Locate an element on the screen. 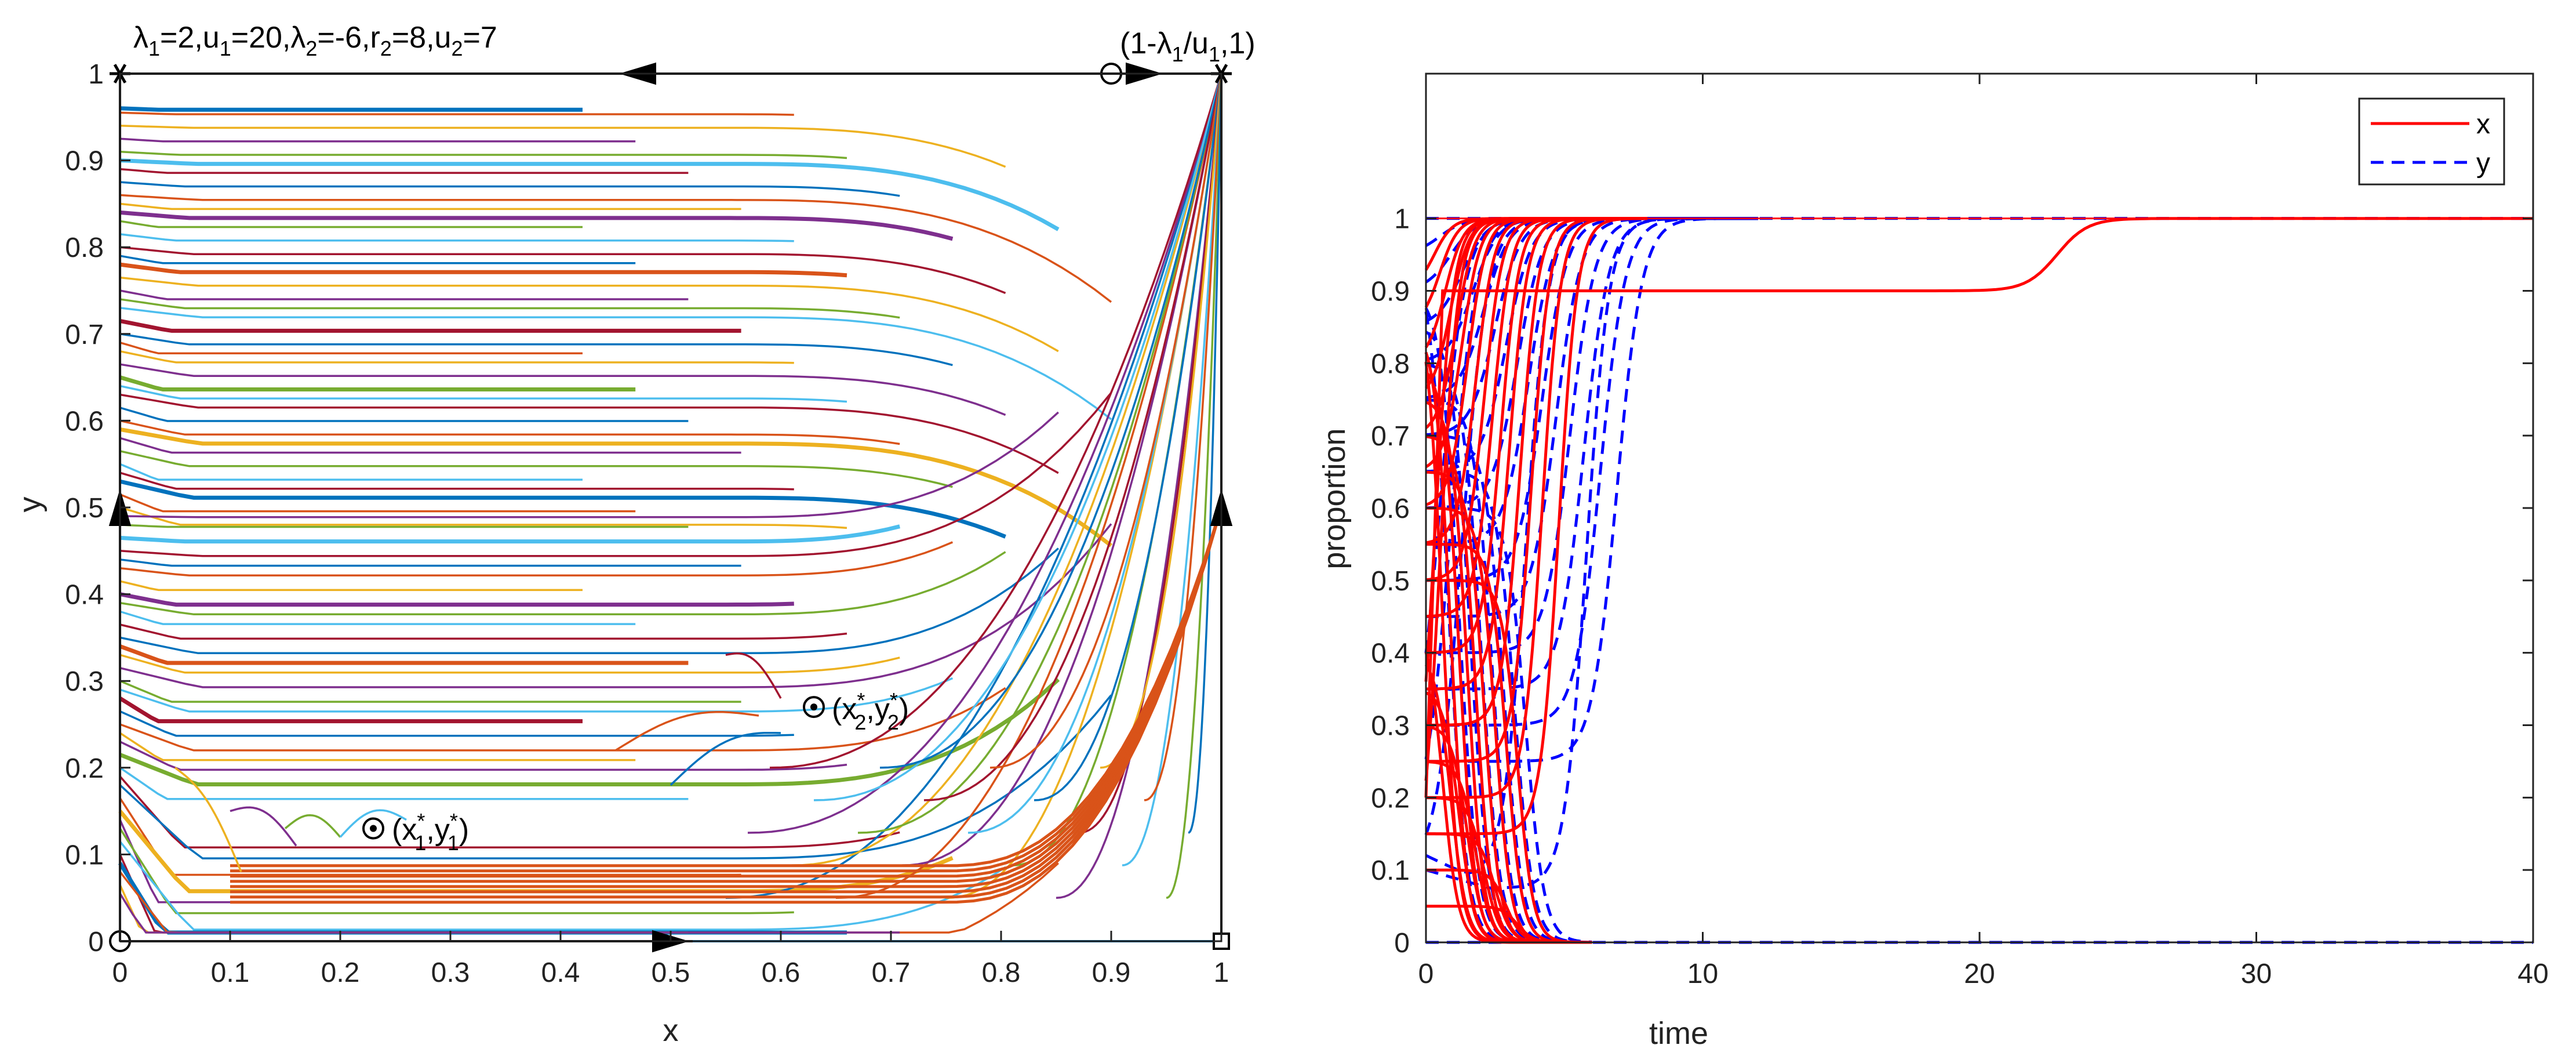 This screenshot has width=2576, height=1063. left-y-axis-label: y is located at coordinates (31, 505).